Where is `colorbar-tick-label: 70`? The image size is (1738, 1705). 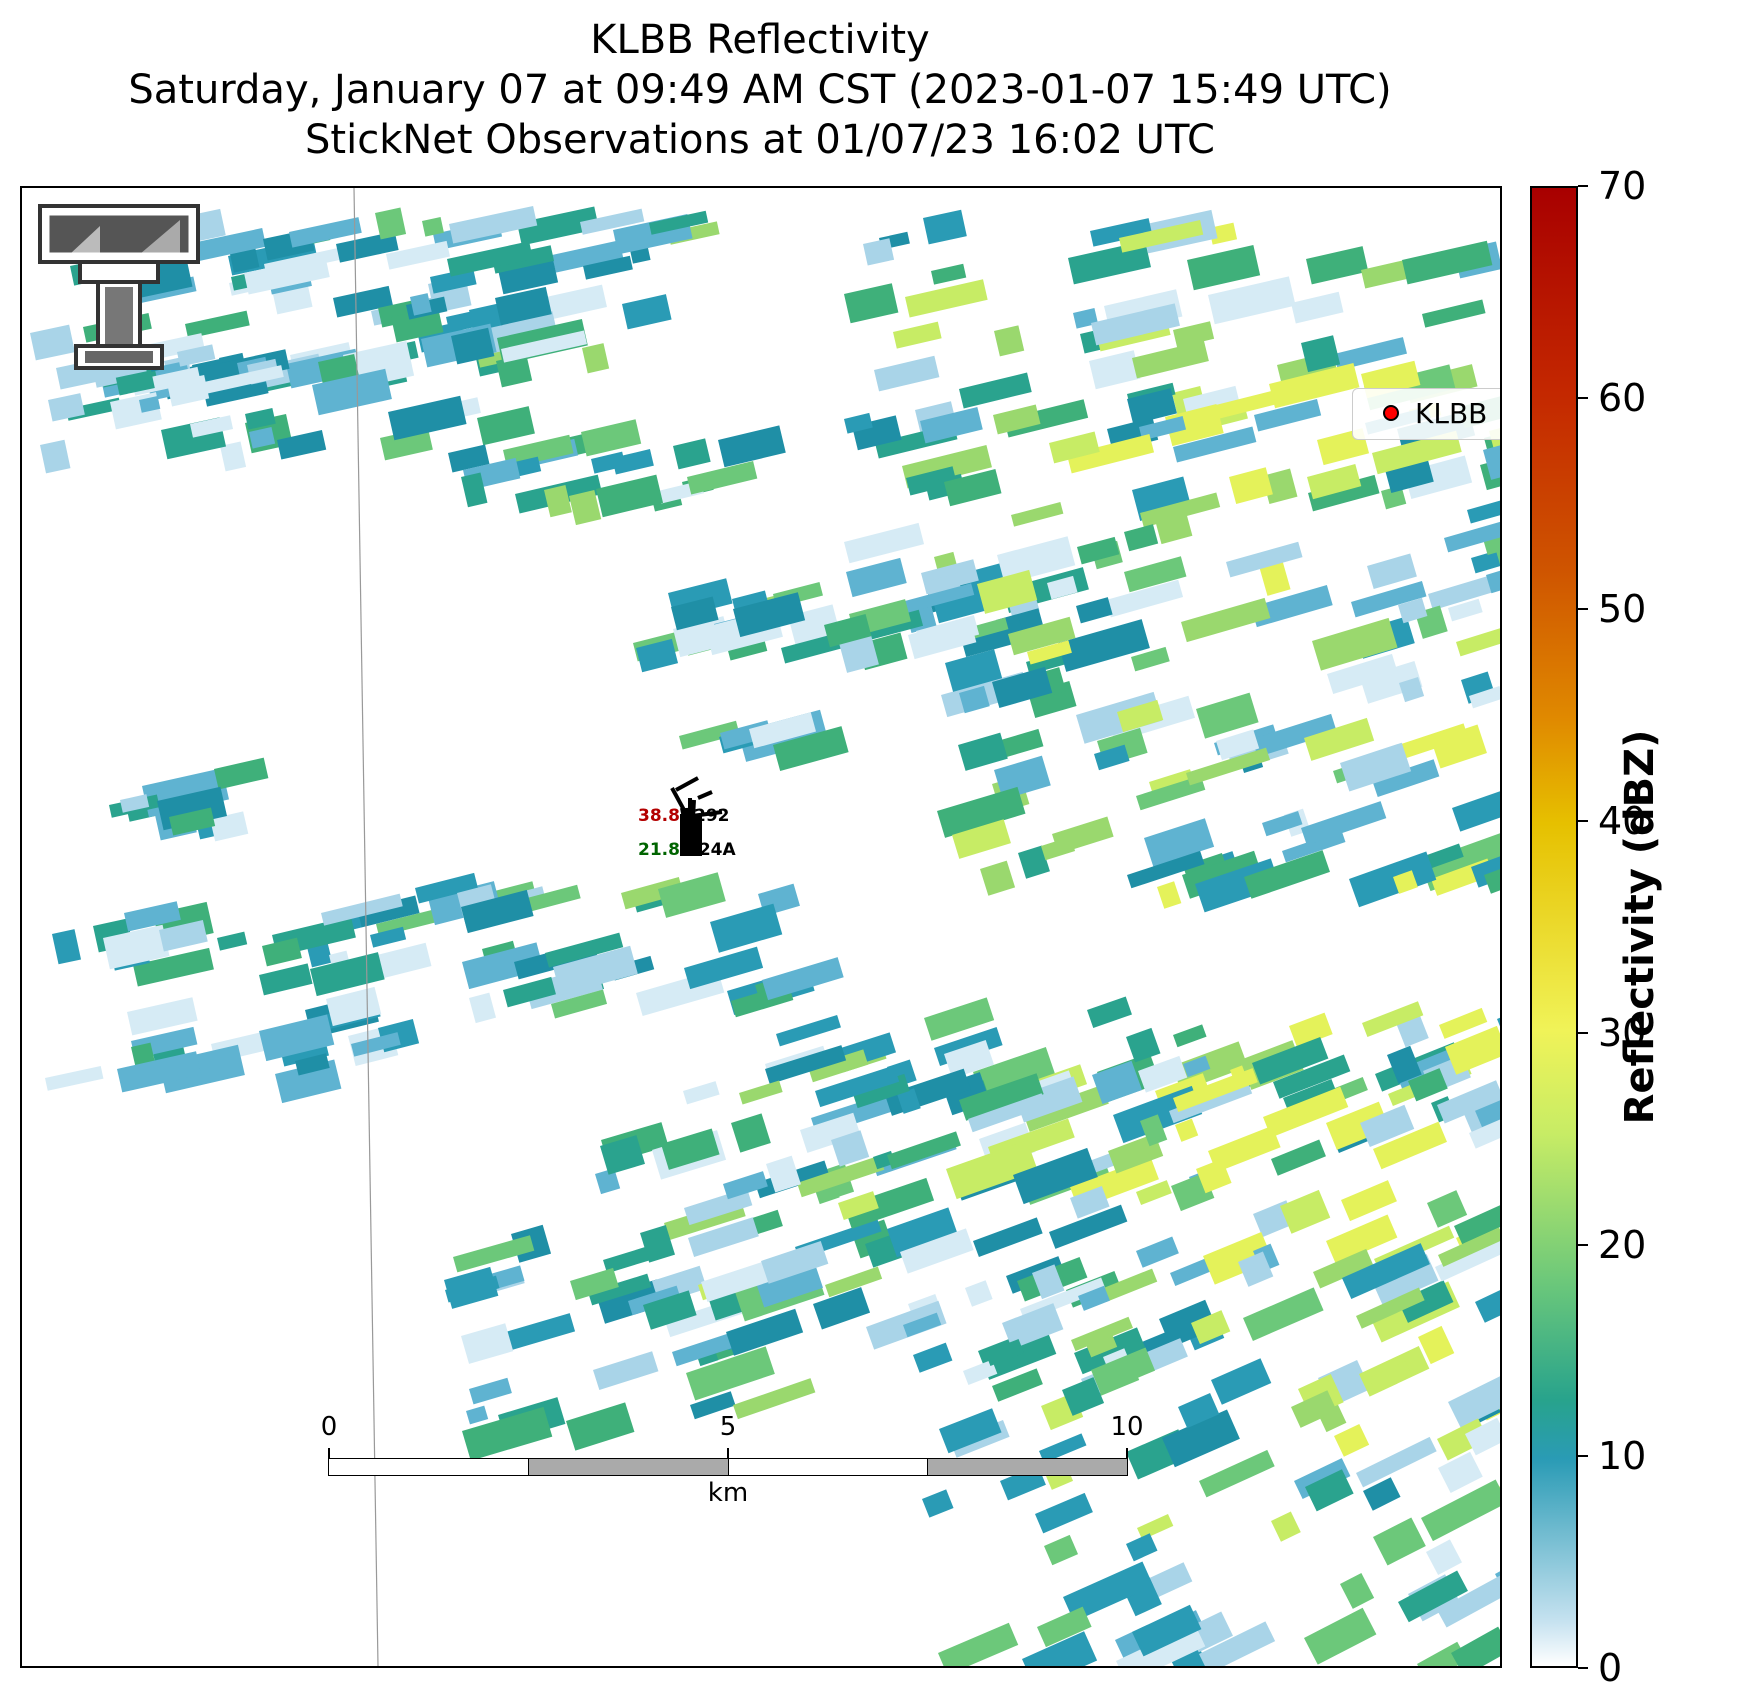
colorbar-tick-label: 70 is located at coordinates (1622, 186).